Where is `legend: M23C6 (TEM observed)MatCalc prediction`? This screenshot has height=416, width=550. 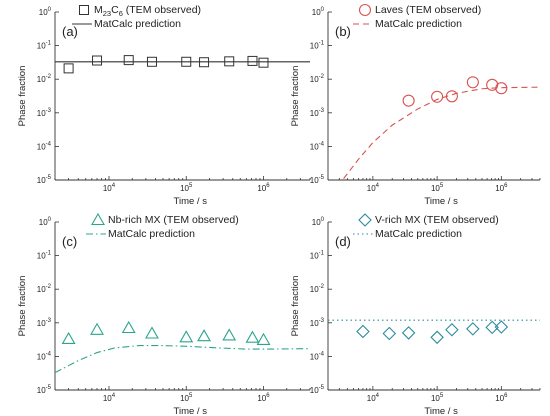
legend: M23C6 (TEM observed)MatCalc prediction is located at coordinates (136, 17).